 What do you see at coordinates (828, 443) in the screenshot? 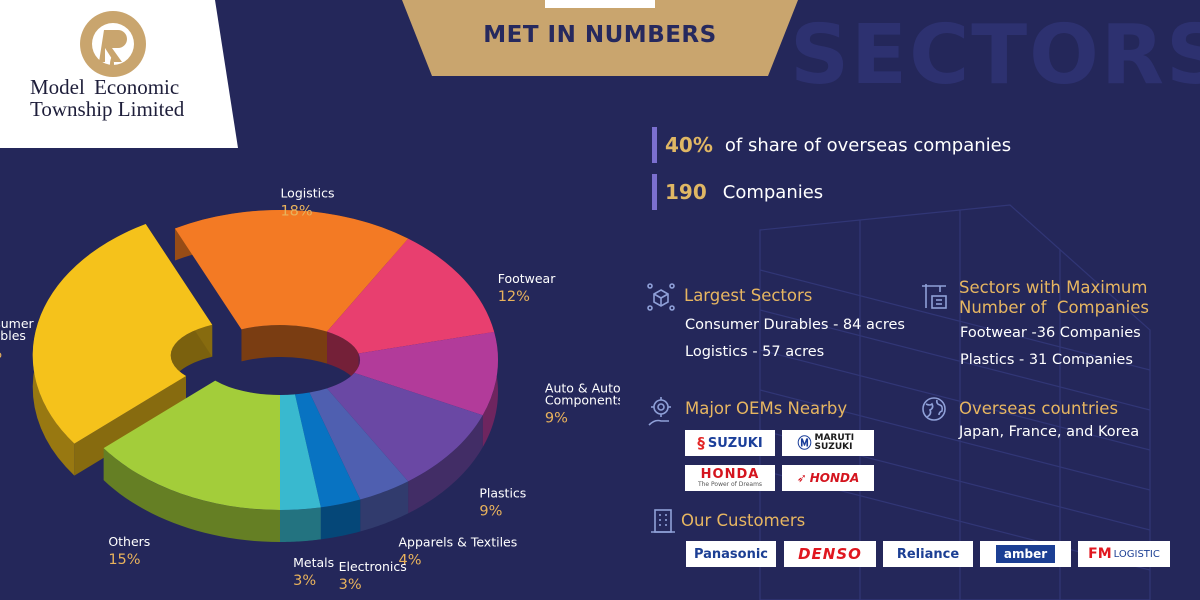
I see `maruti-suzuki-logo: Ⓜ MARUTI SUZUKI` at bounding box center [828, 443].